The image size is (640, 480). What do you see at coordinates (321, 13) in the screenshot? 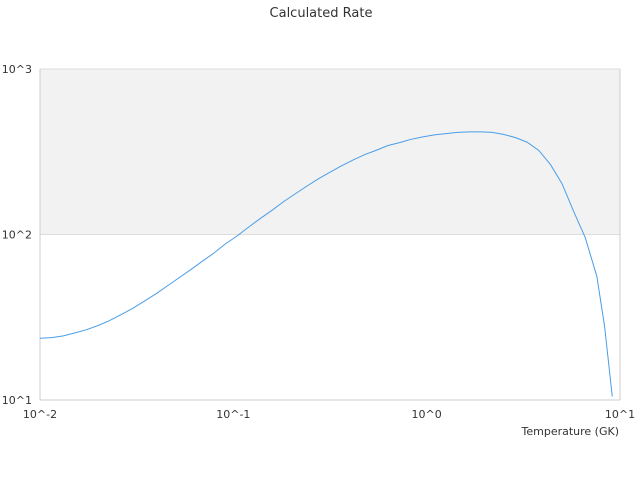
I see `chart-title: Calculated Rate` at bounding box center [321, 13].